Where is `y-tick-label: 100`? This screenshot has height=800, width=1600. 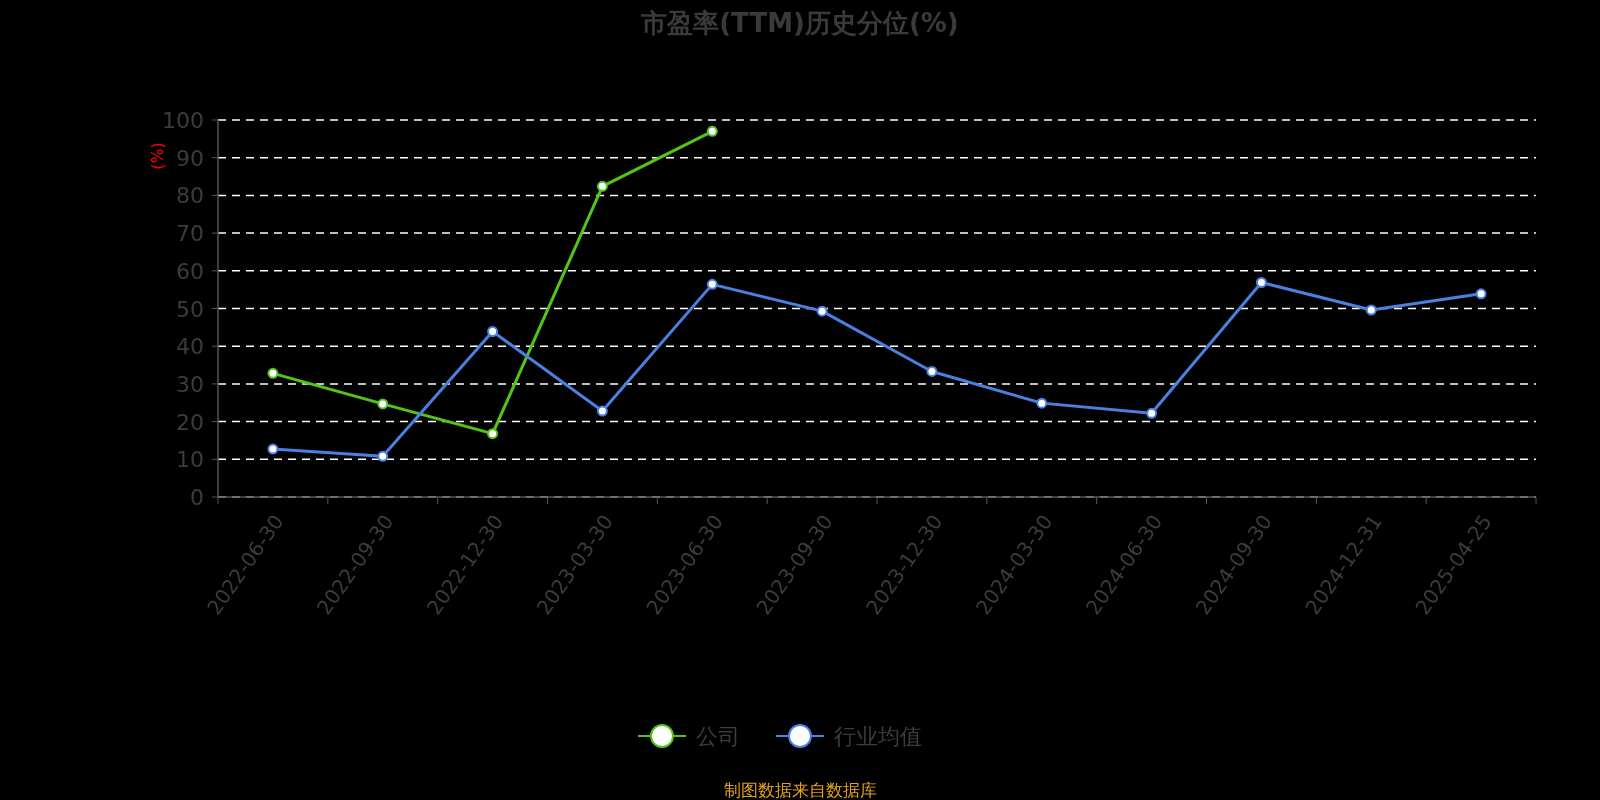
y-tick-label: 100 is located at coordinates (183, 120).